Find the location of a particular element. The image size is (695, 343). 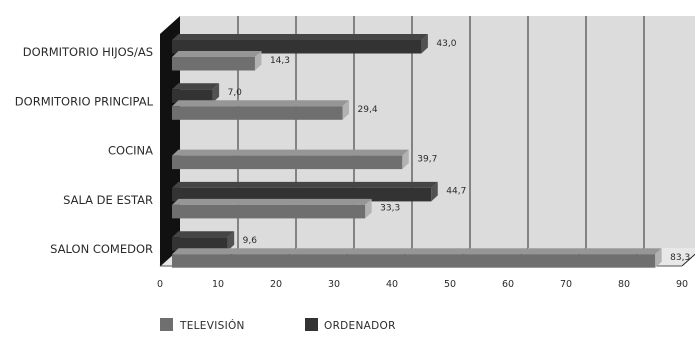

category-label: COCINA is located at coordinates (130, 151).